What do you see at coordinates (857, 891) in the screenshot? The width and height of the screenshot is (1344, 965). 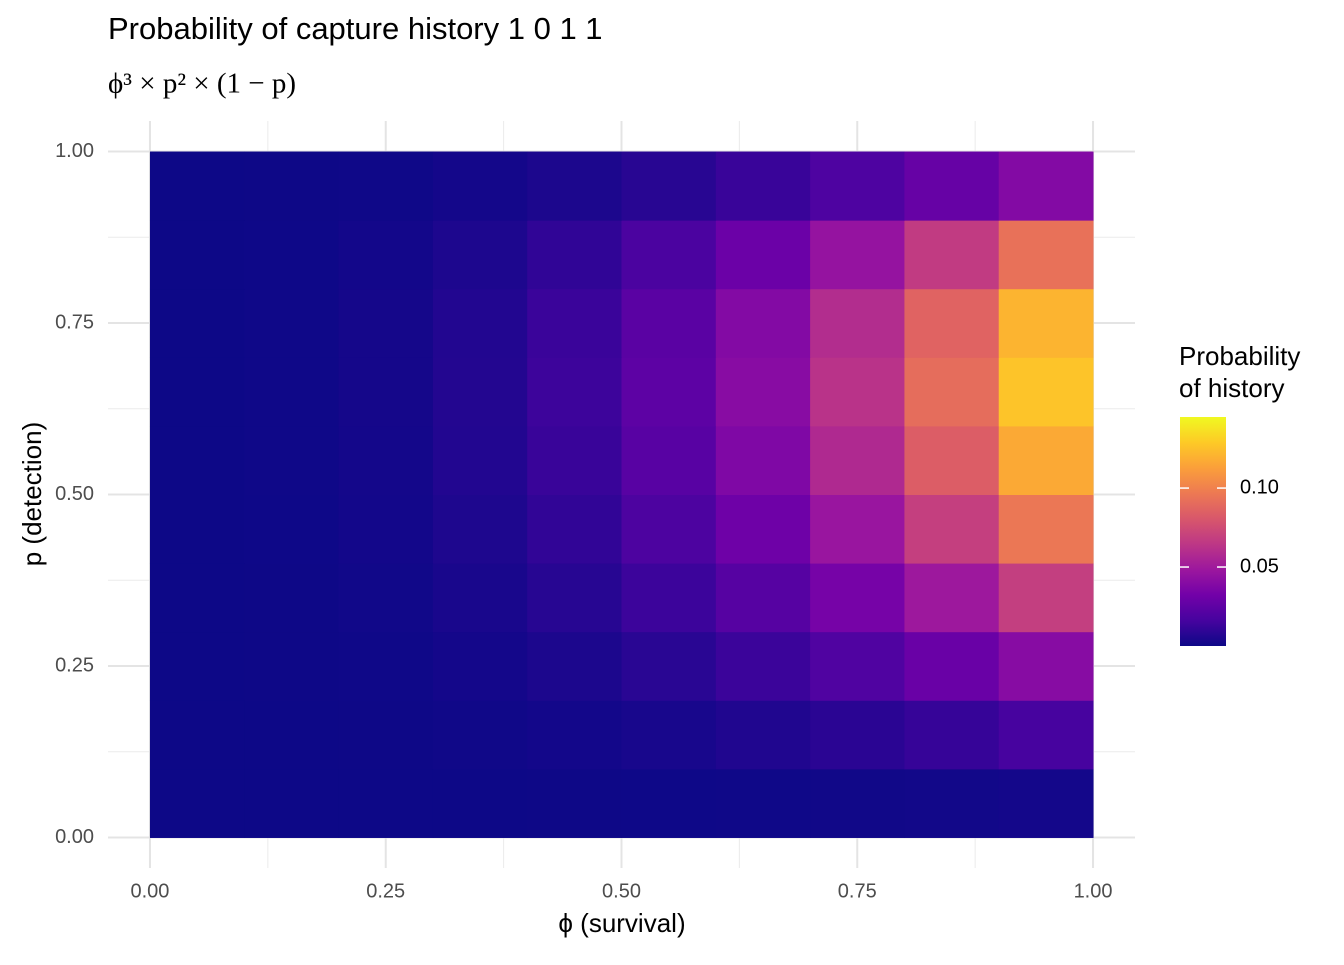 I see `x-tick-label: 0.75` at bounding box center [857, 891].